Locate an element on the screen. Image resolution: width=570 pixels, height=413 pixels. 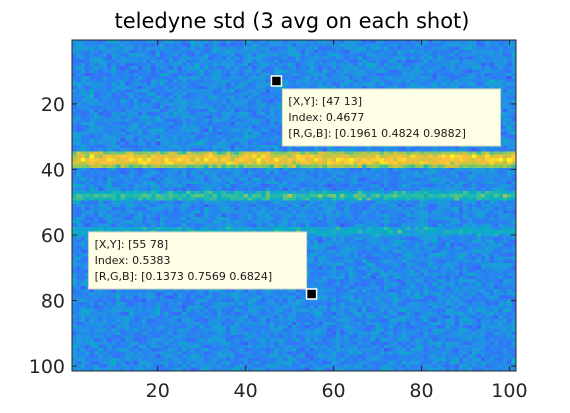
datatip-text-line3: [R,G,B]: [0.1373 0.7569 0.6824] is located at coordinates (184, 276).